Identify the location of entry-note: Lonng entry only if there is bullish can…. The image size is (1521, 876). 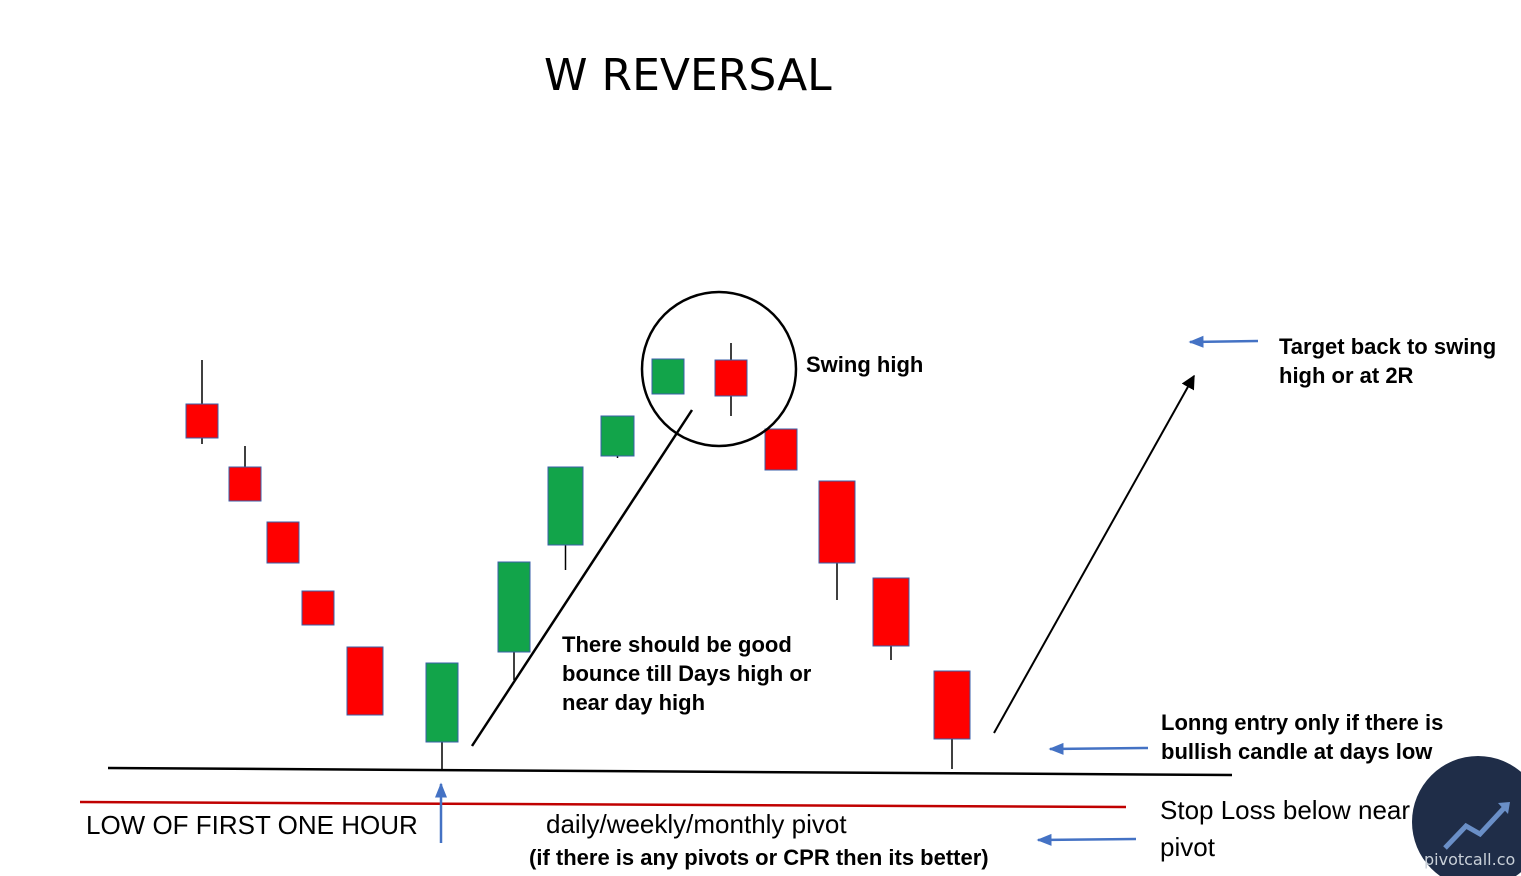
(1302, 737).